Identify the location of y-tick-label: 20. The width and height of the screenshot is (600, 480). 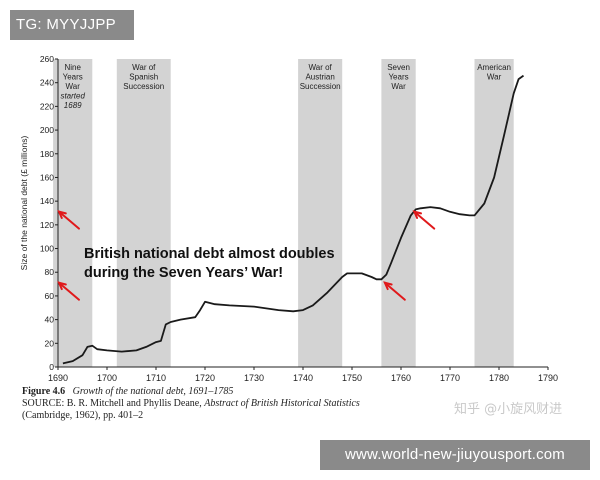
(50, 343).